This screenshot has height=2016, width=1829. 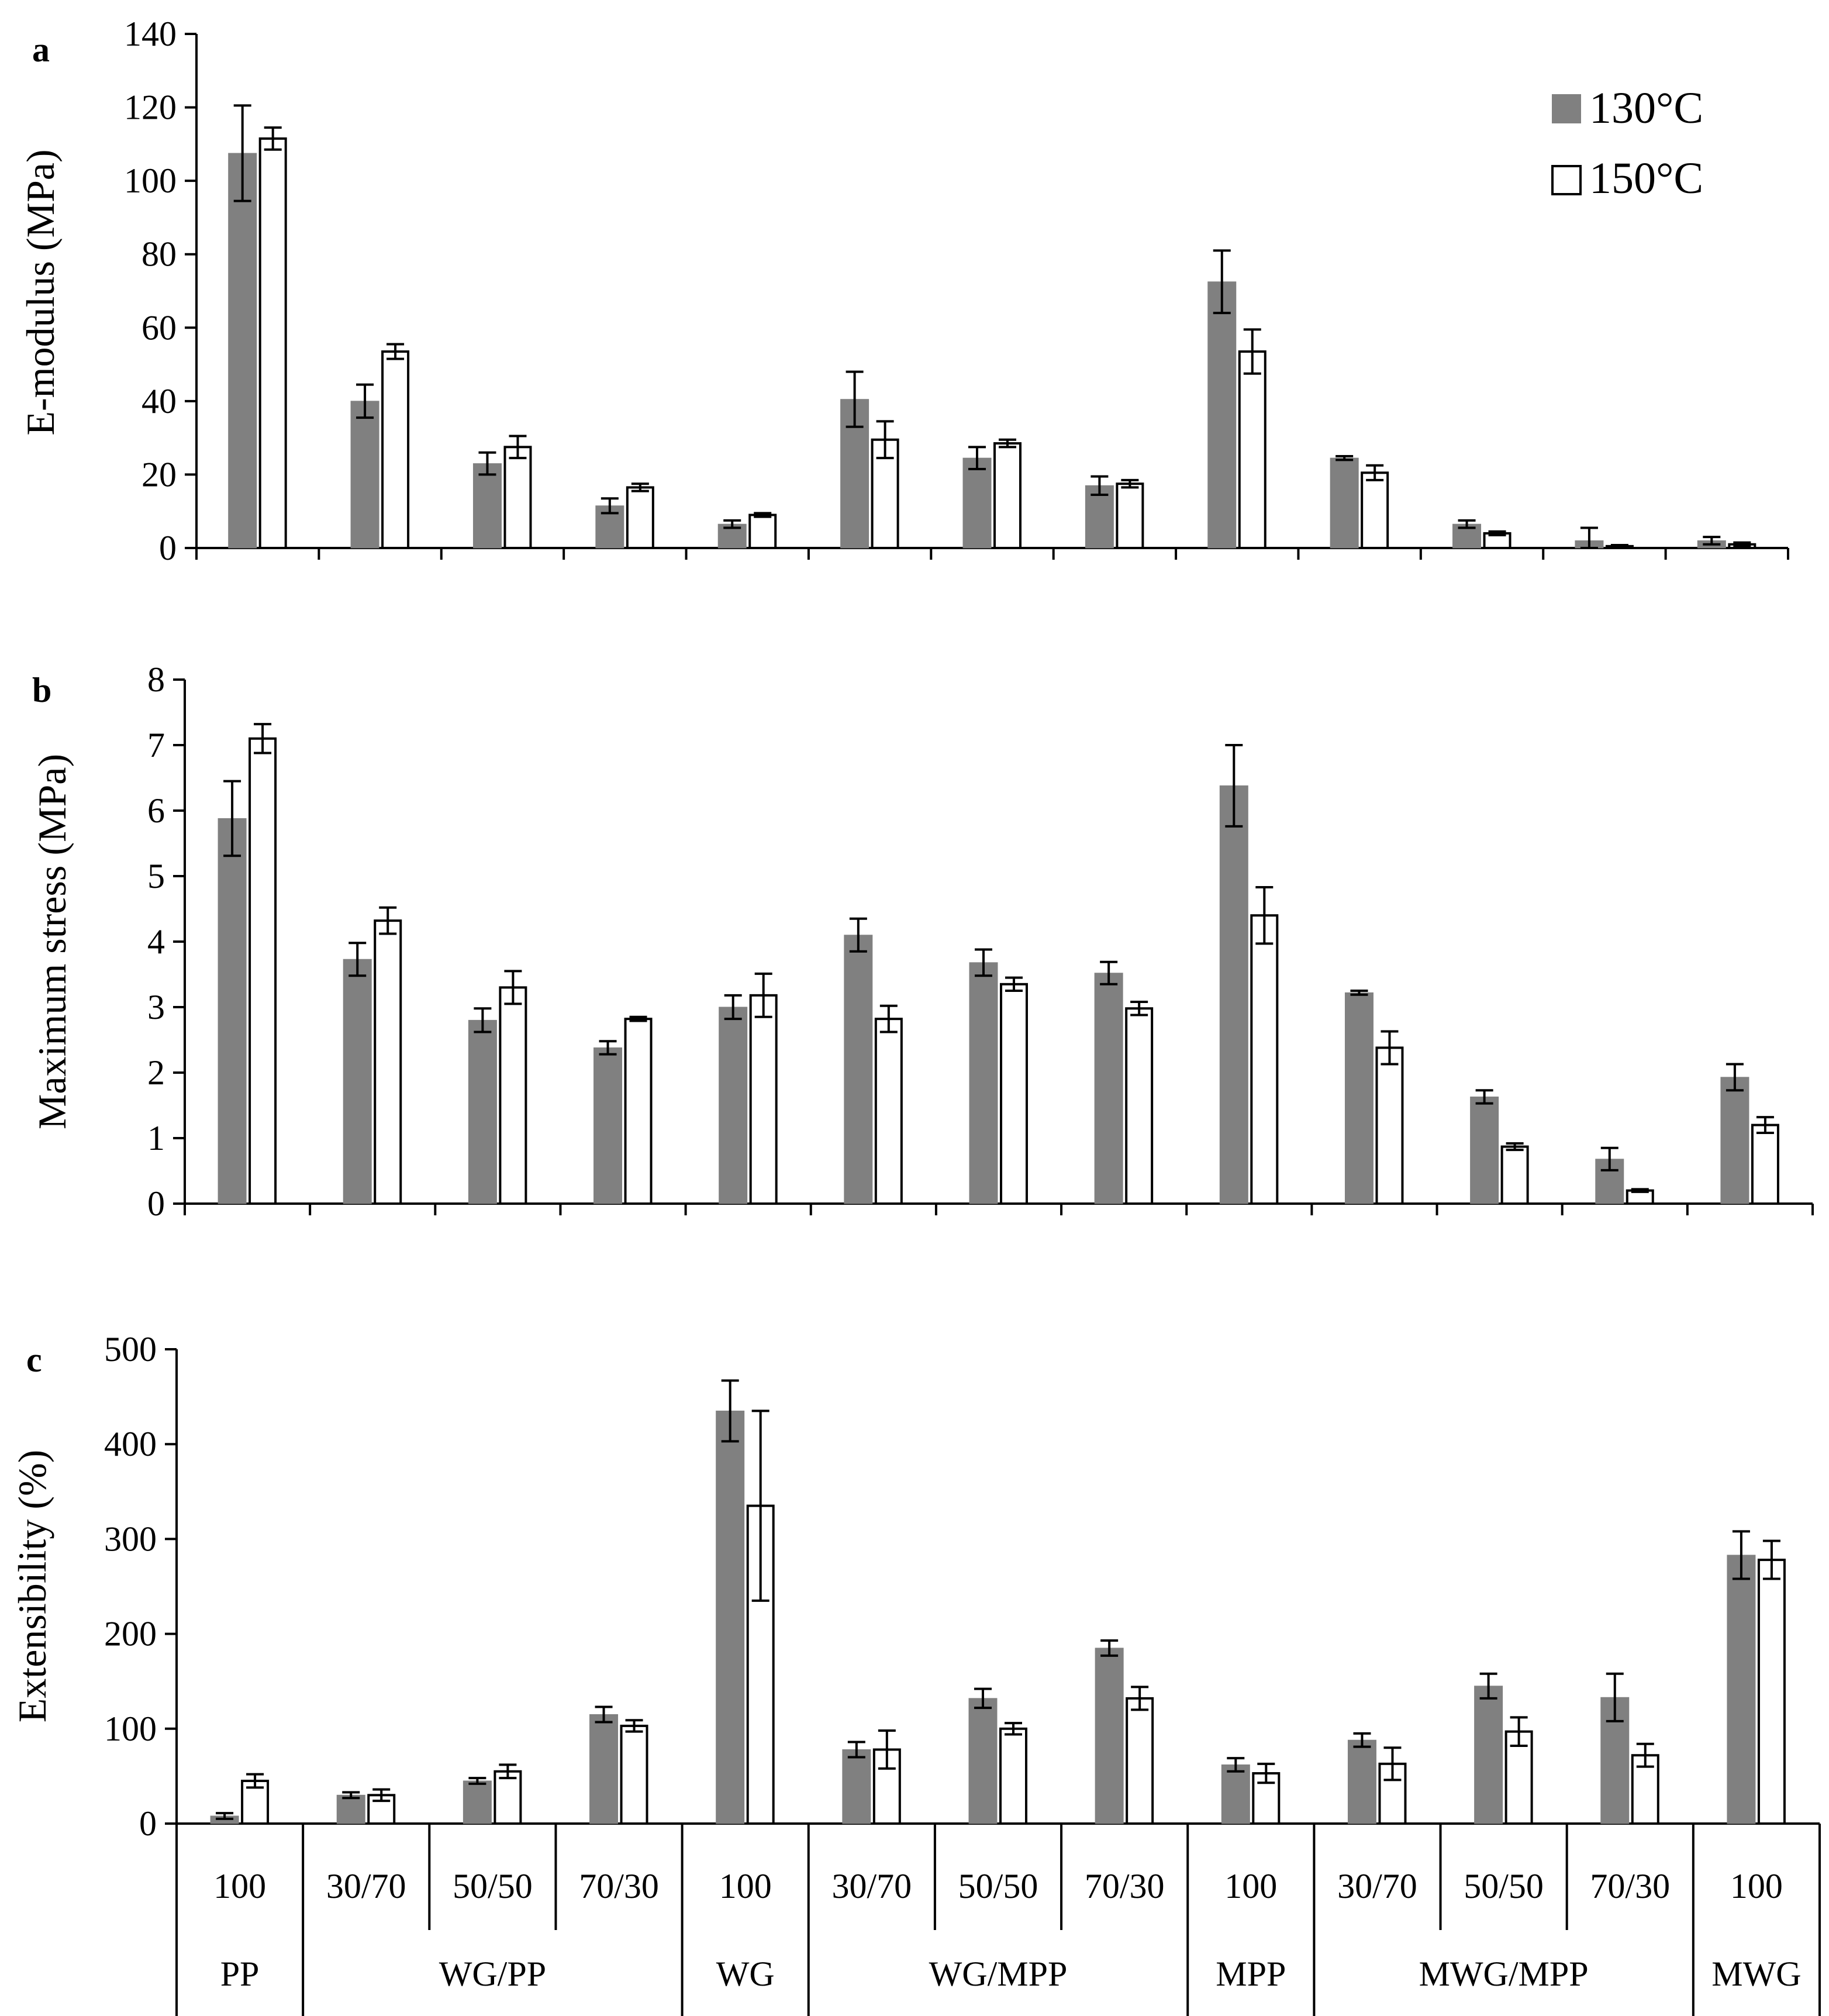 What do you see at coordinates (130, 1634) in the screenshot?
I see `y-tick-label: 200` at bounding box center [130, 1634].